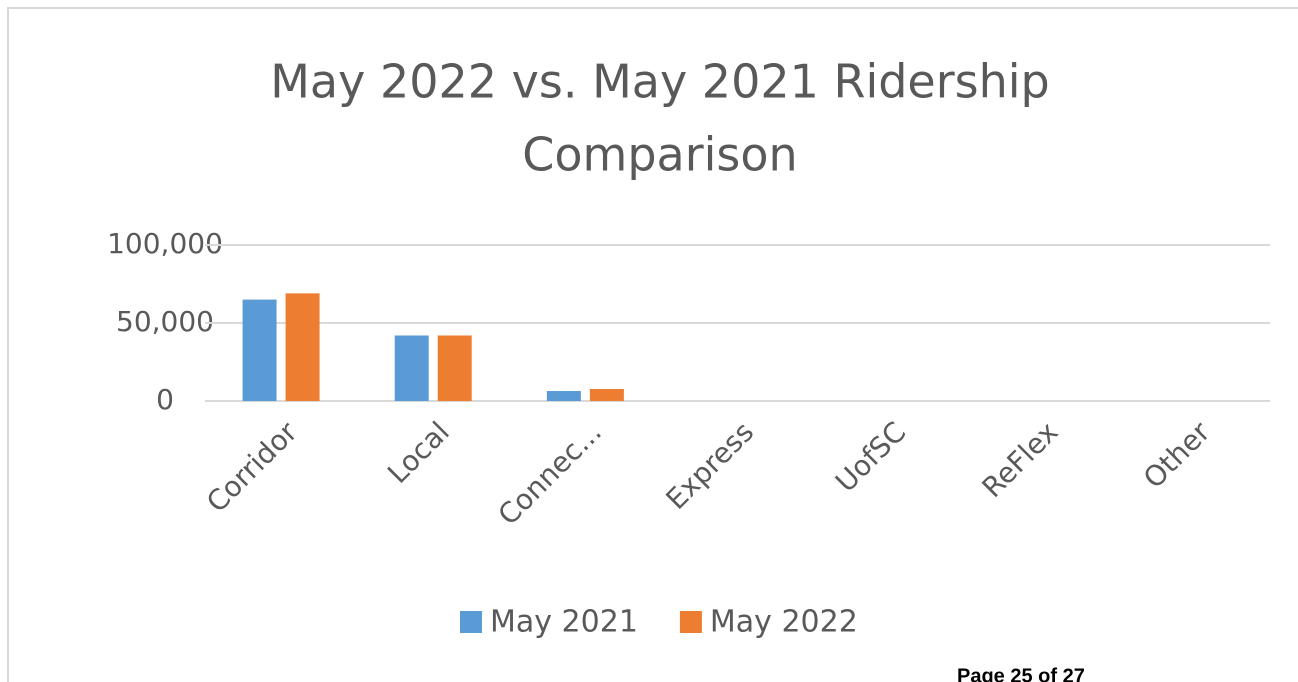 The width and height of the screenshot is (1298, 682). What do you see at coordinates (564, 622) in the screenshot?
I see `legend-label: May 2021` at bounding box center [564, 622].